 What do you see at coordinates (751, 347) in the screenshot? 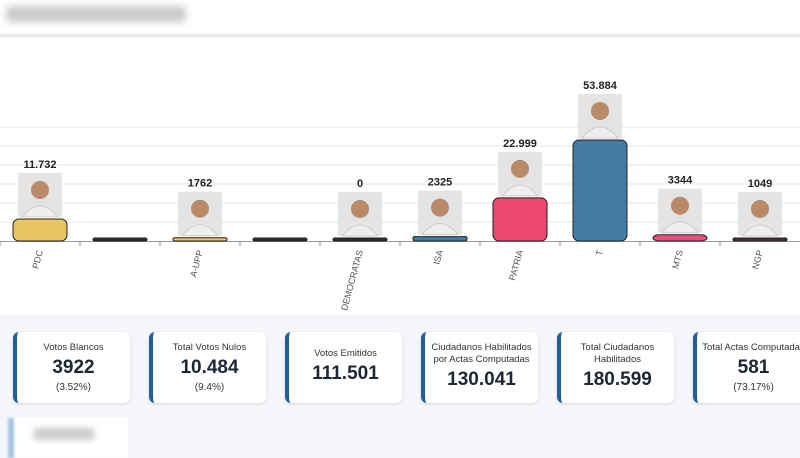
I see `card-label: Total Actas Computadas` at bounding box center [751, 347].